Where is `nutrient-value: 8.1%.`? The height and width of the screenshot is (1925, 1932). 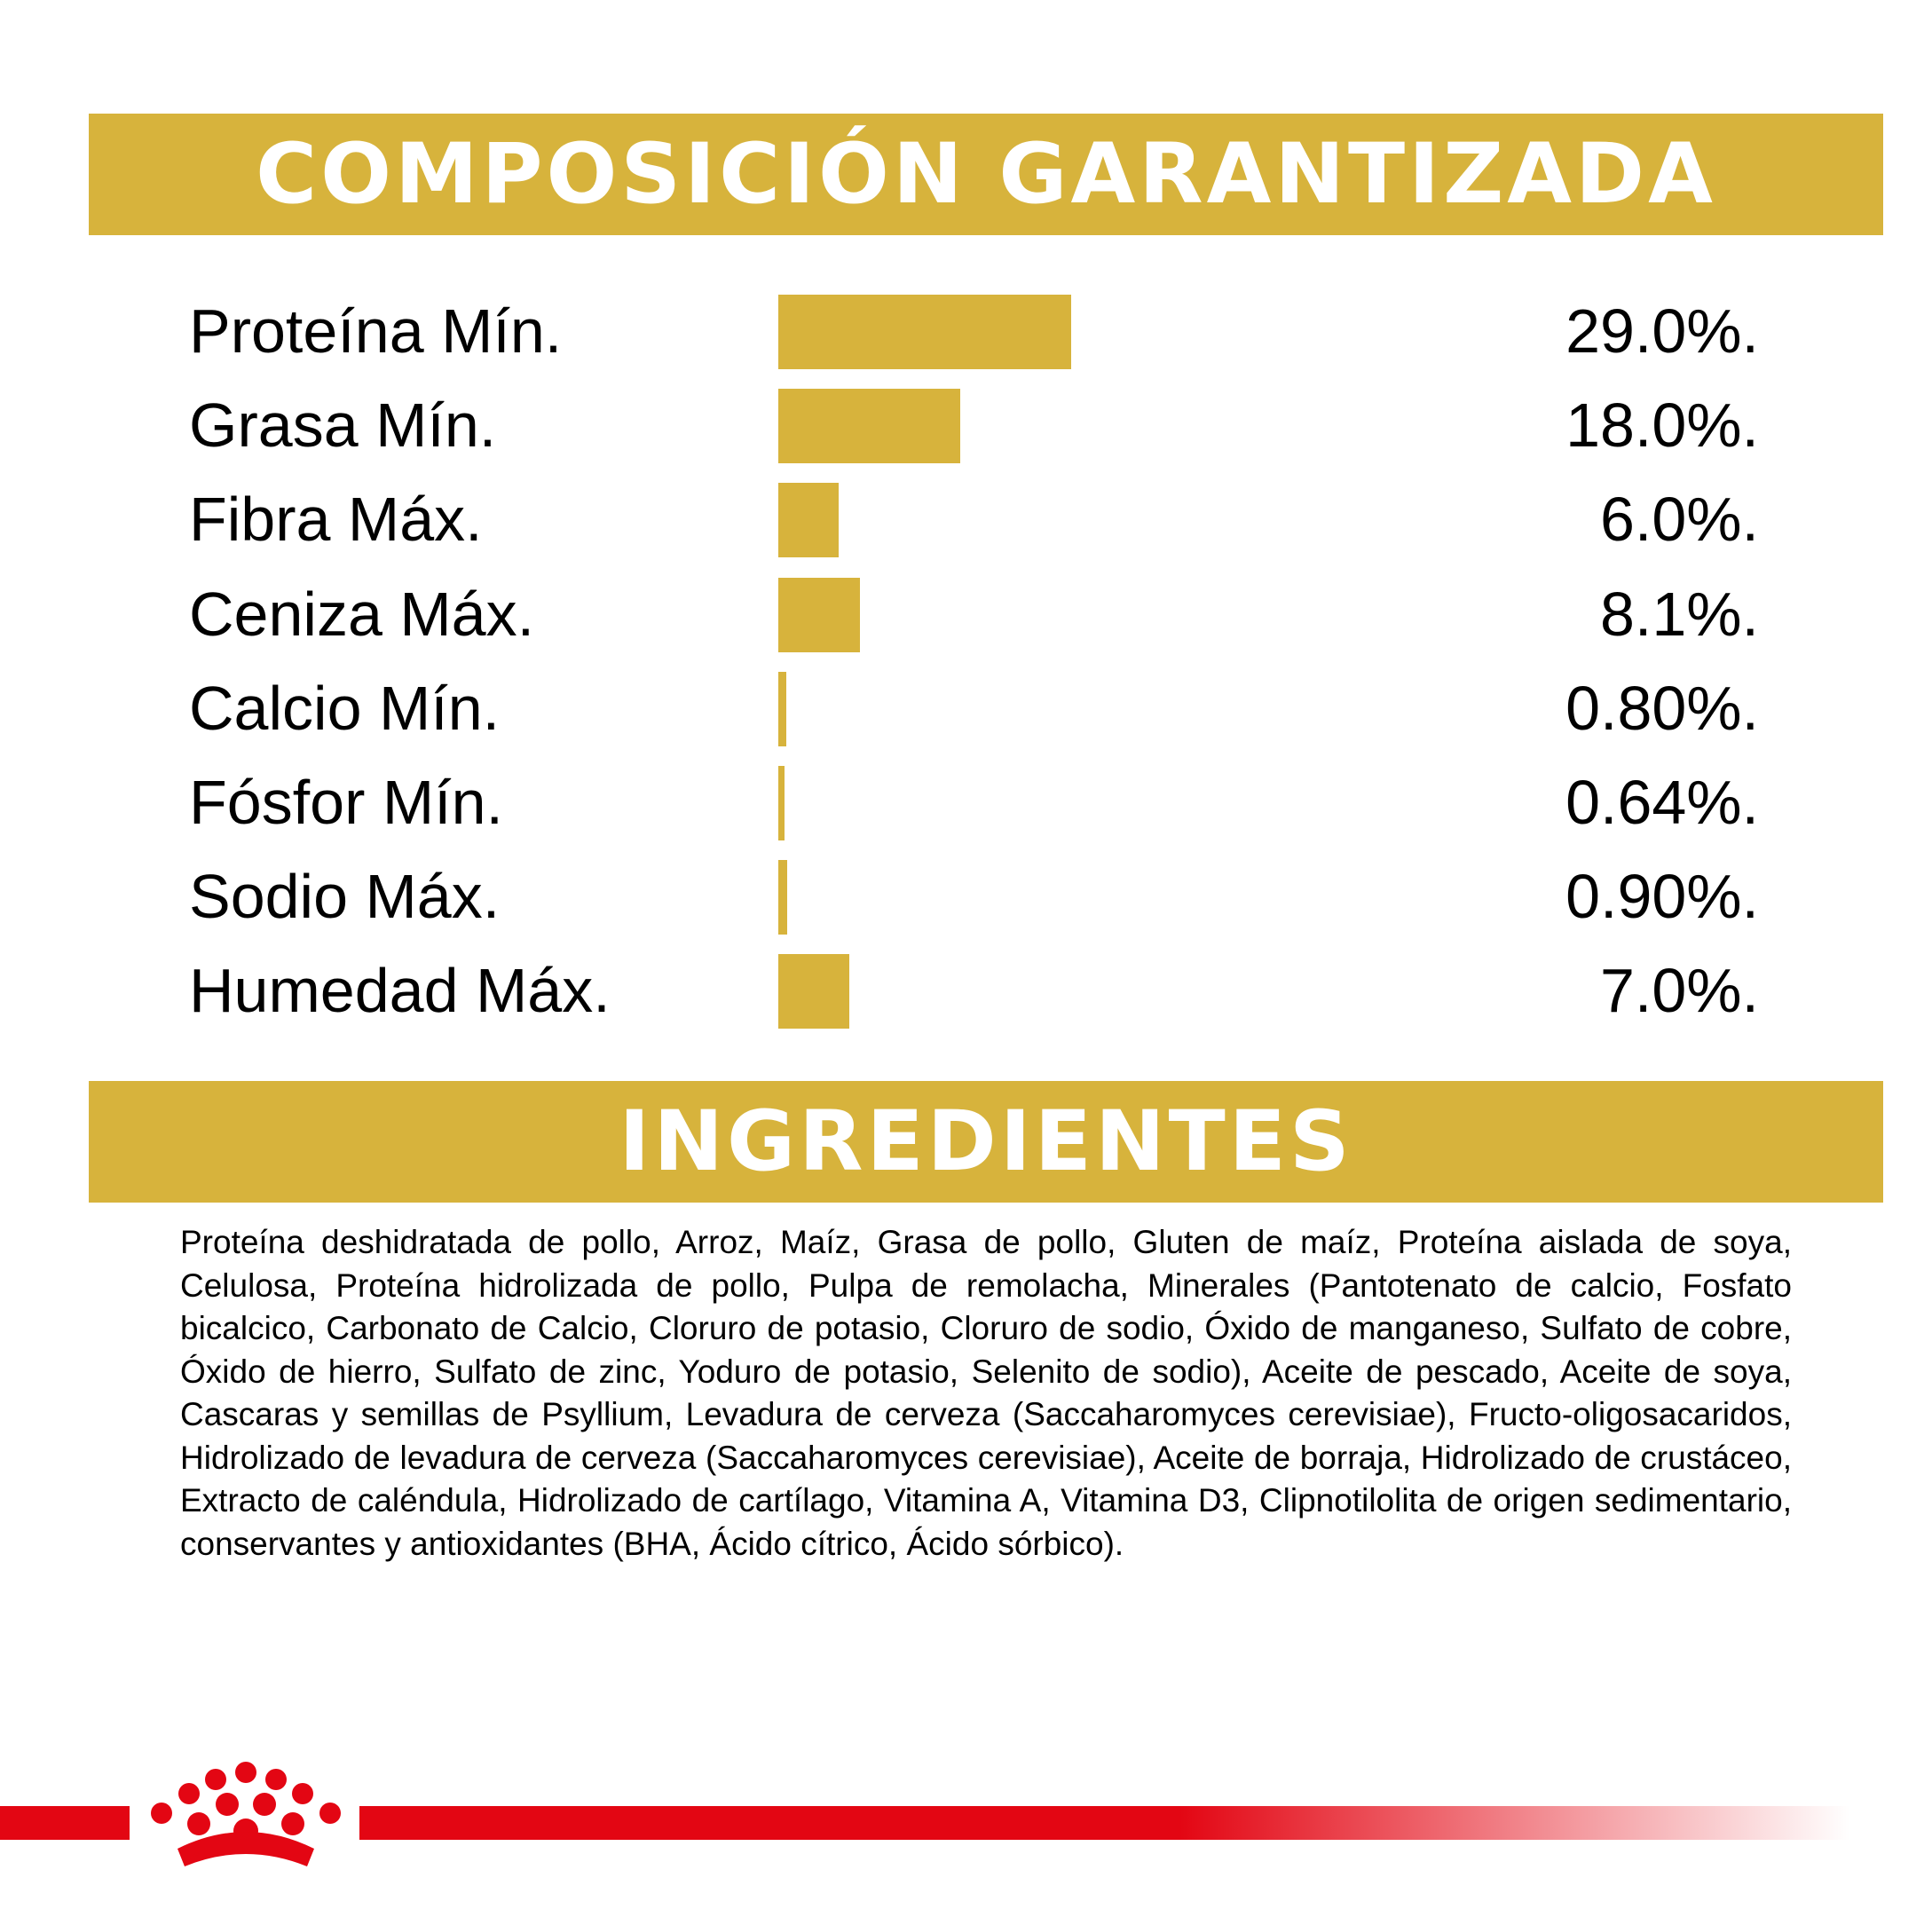
nutrient-value: 8.1%. is located at coordinates (1679, 614).